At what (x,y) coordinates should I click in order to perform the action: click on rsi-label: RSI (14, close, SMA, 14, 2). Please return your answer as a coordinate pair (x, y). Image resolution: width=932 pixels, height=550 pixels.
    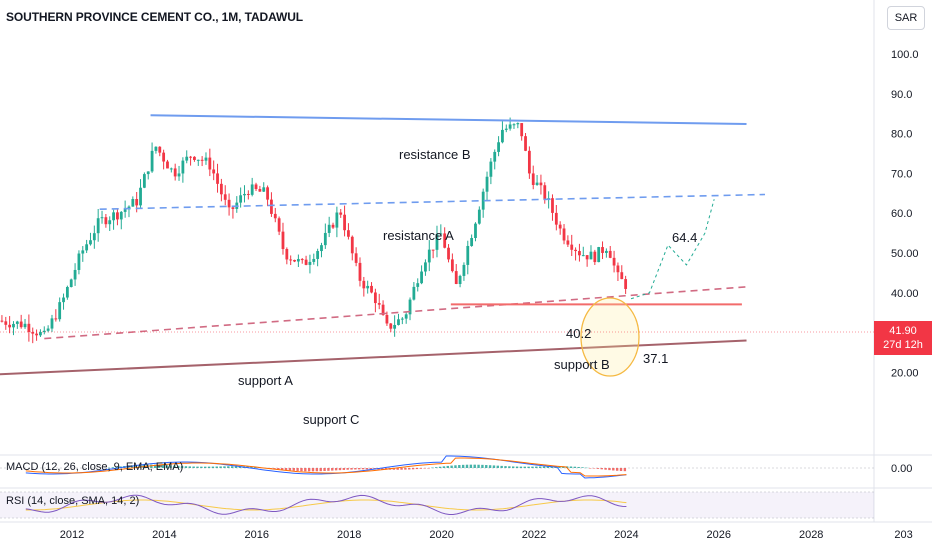
    Looking at the image, I should click on (73, 501).